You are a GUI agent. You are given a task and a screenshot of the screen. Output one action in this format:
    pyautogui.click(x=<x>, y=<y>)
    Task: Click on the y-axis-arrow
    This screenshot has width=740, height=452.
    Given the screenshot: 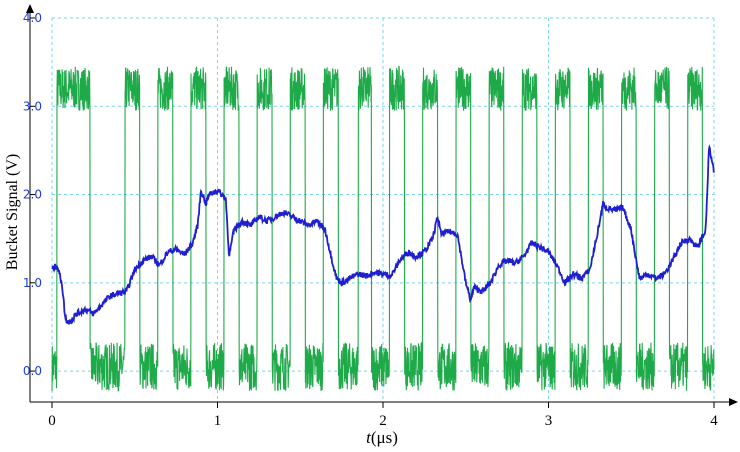 What is the action you would take?
    pyautogui.click(x=30, y=8)
    